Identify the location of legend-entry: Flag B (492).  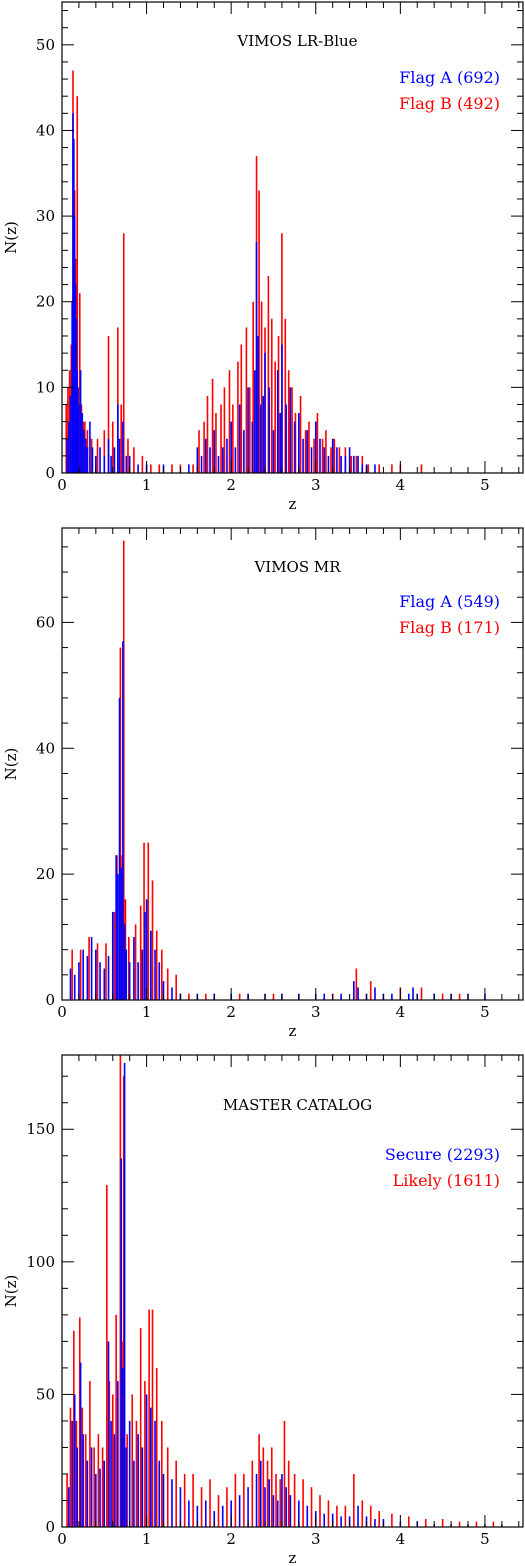
(449, 103).